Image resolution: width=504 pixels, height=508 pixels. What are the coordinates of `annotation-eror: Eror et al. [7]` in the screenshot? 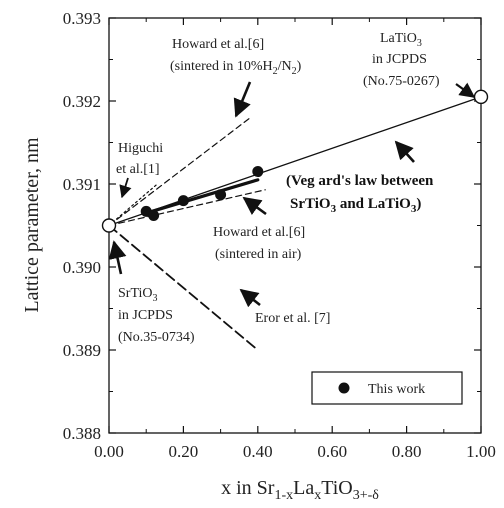 It's located at (284, 307).